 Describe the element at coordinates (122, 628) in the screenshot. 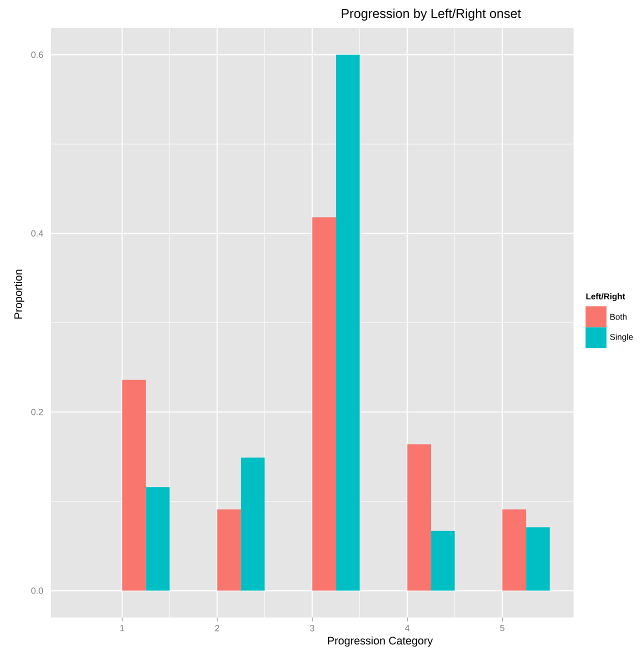

I see `x-tick-label: 1` at that location.